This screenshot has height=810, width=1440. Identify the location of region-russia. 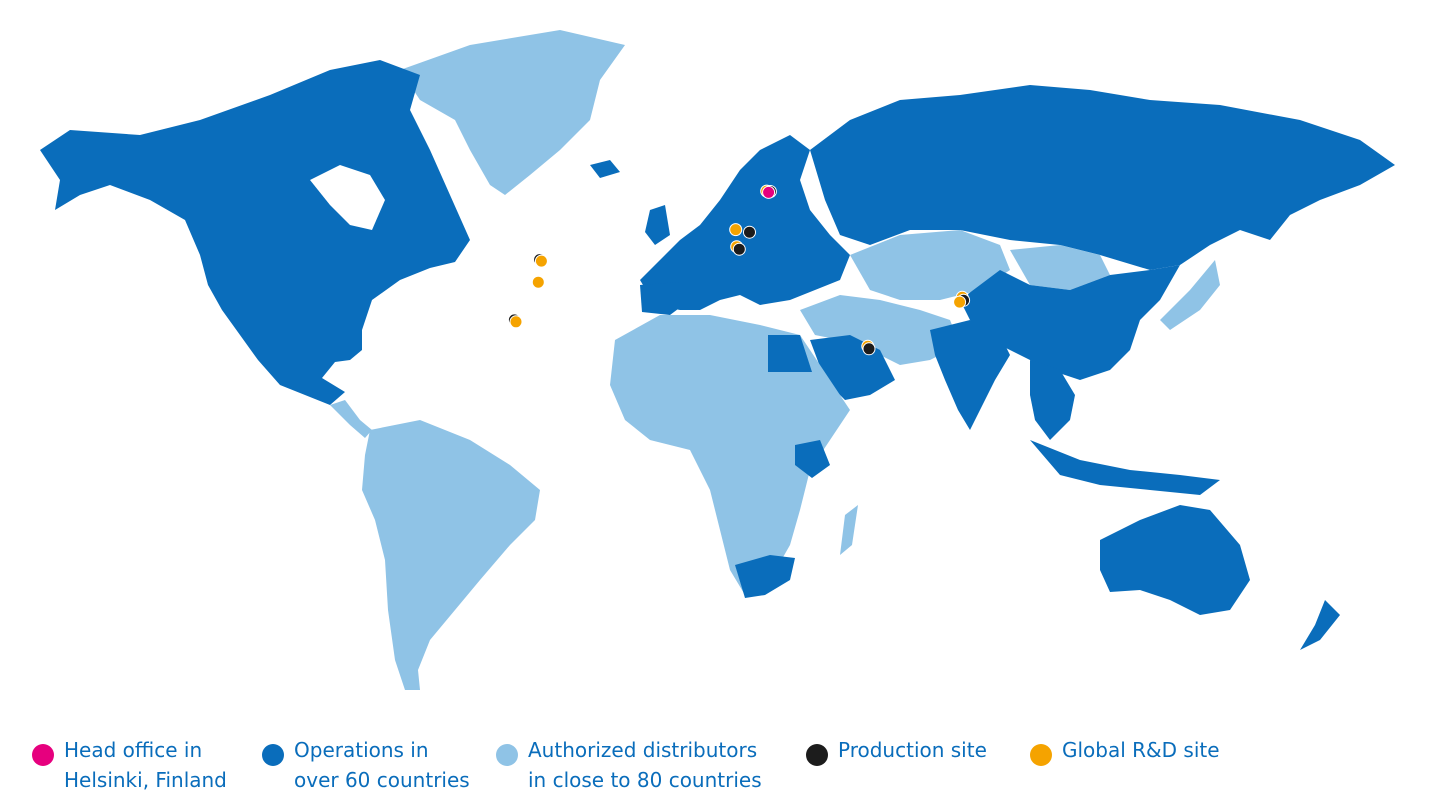
(1102, 177).